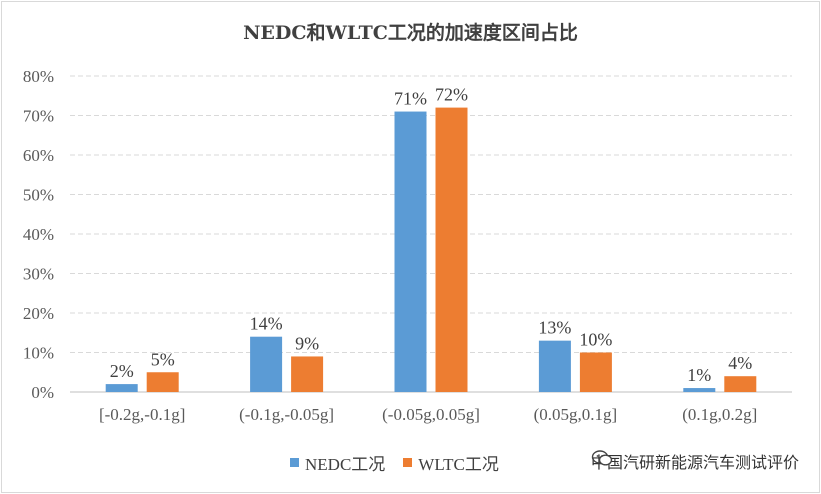  I want to click on y-tick-label: 10%, so click(38, 353).